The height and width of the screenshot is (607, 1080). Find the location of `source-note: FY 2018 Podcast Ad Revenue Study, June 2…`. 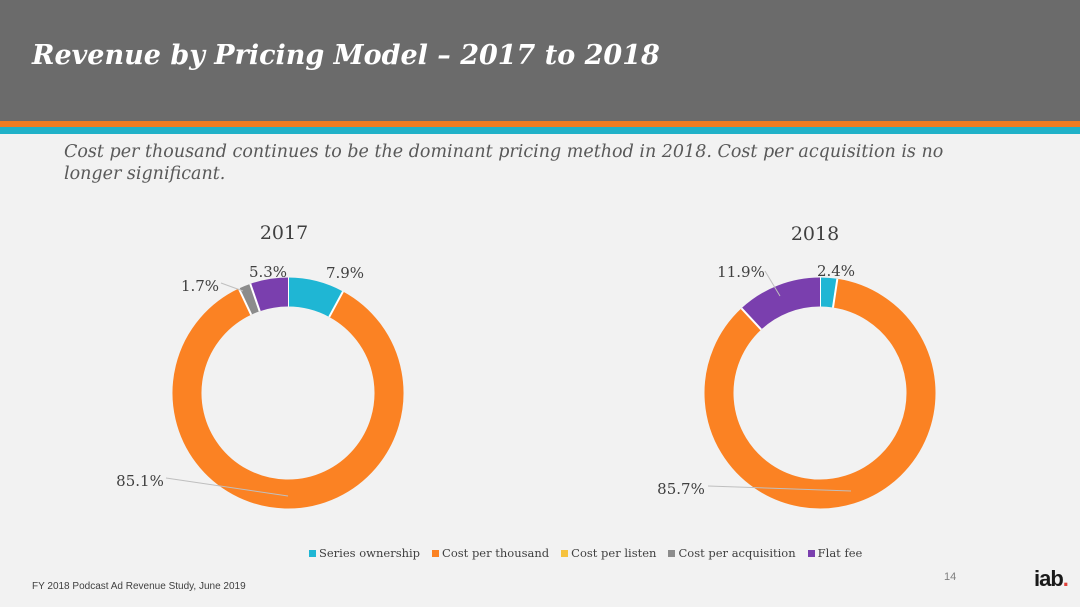

source-note: FY 2018 Podcast Ad Revenue Study, June 2… is located at coordinates (139, 586).